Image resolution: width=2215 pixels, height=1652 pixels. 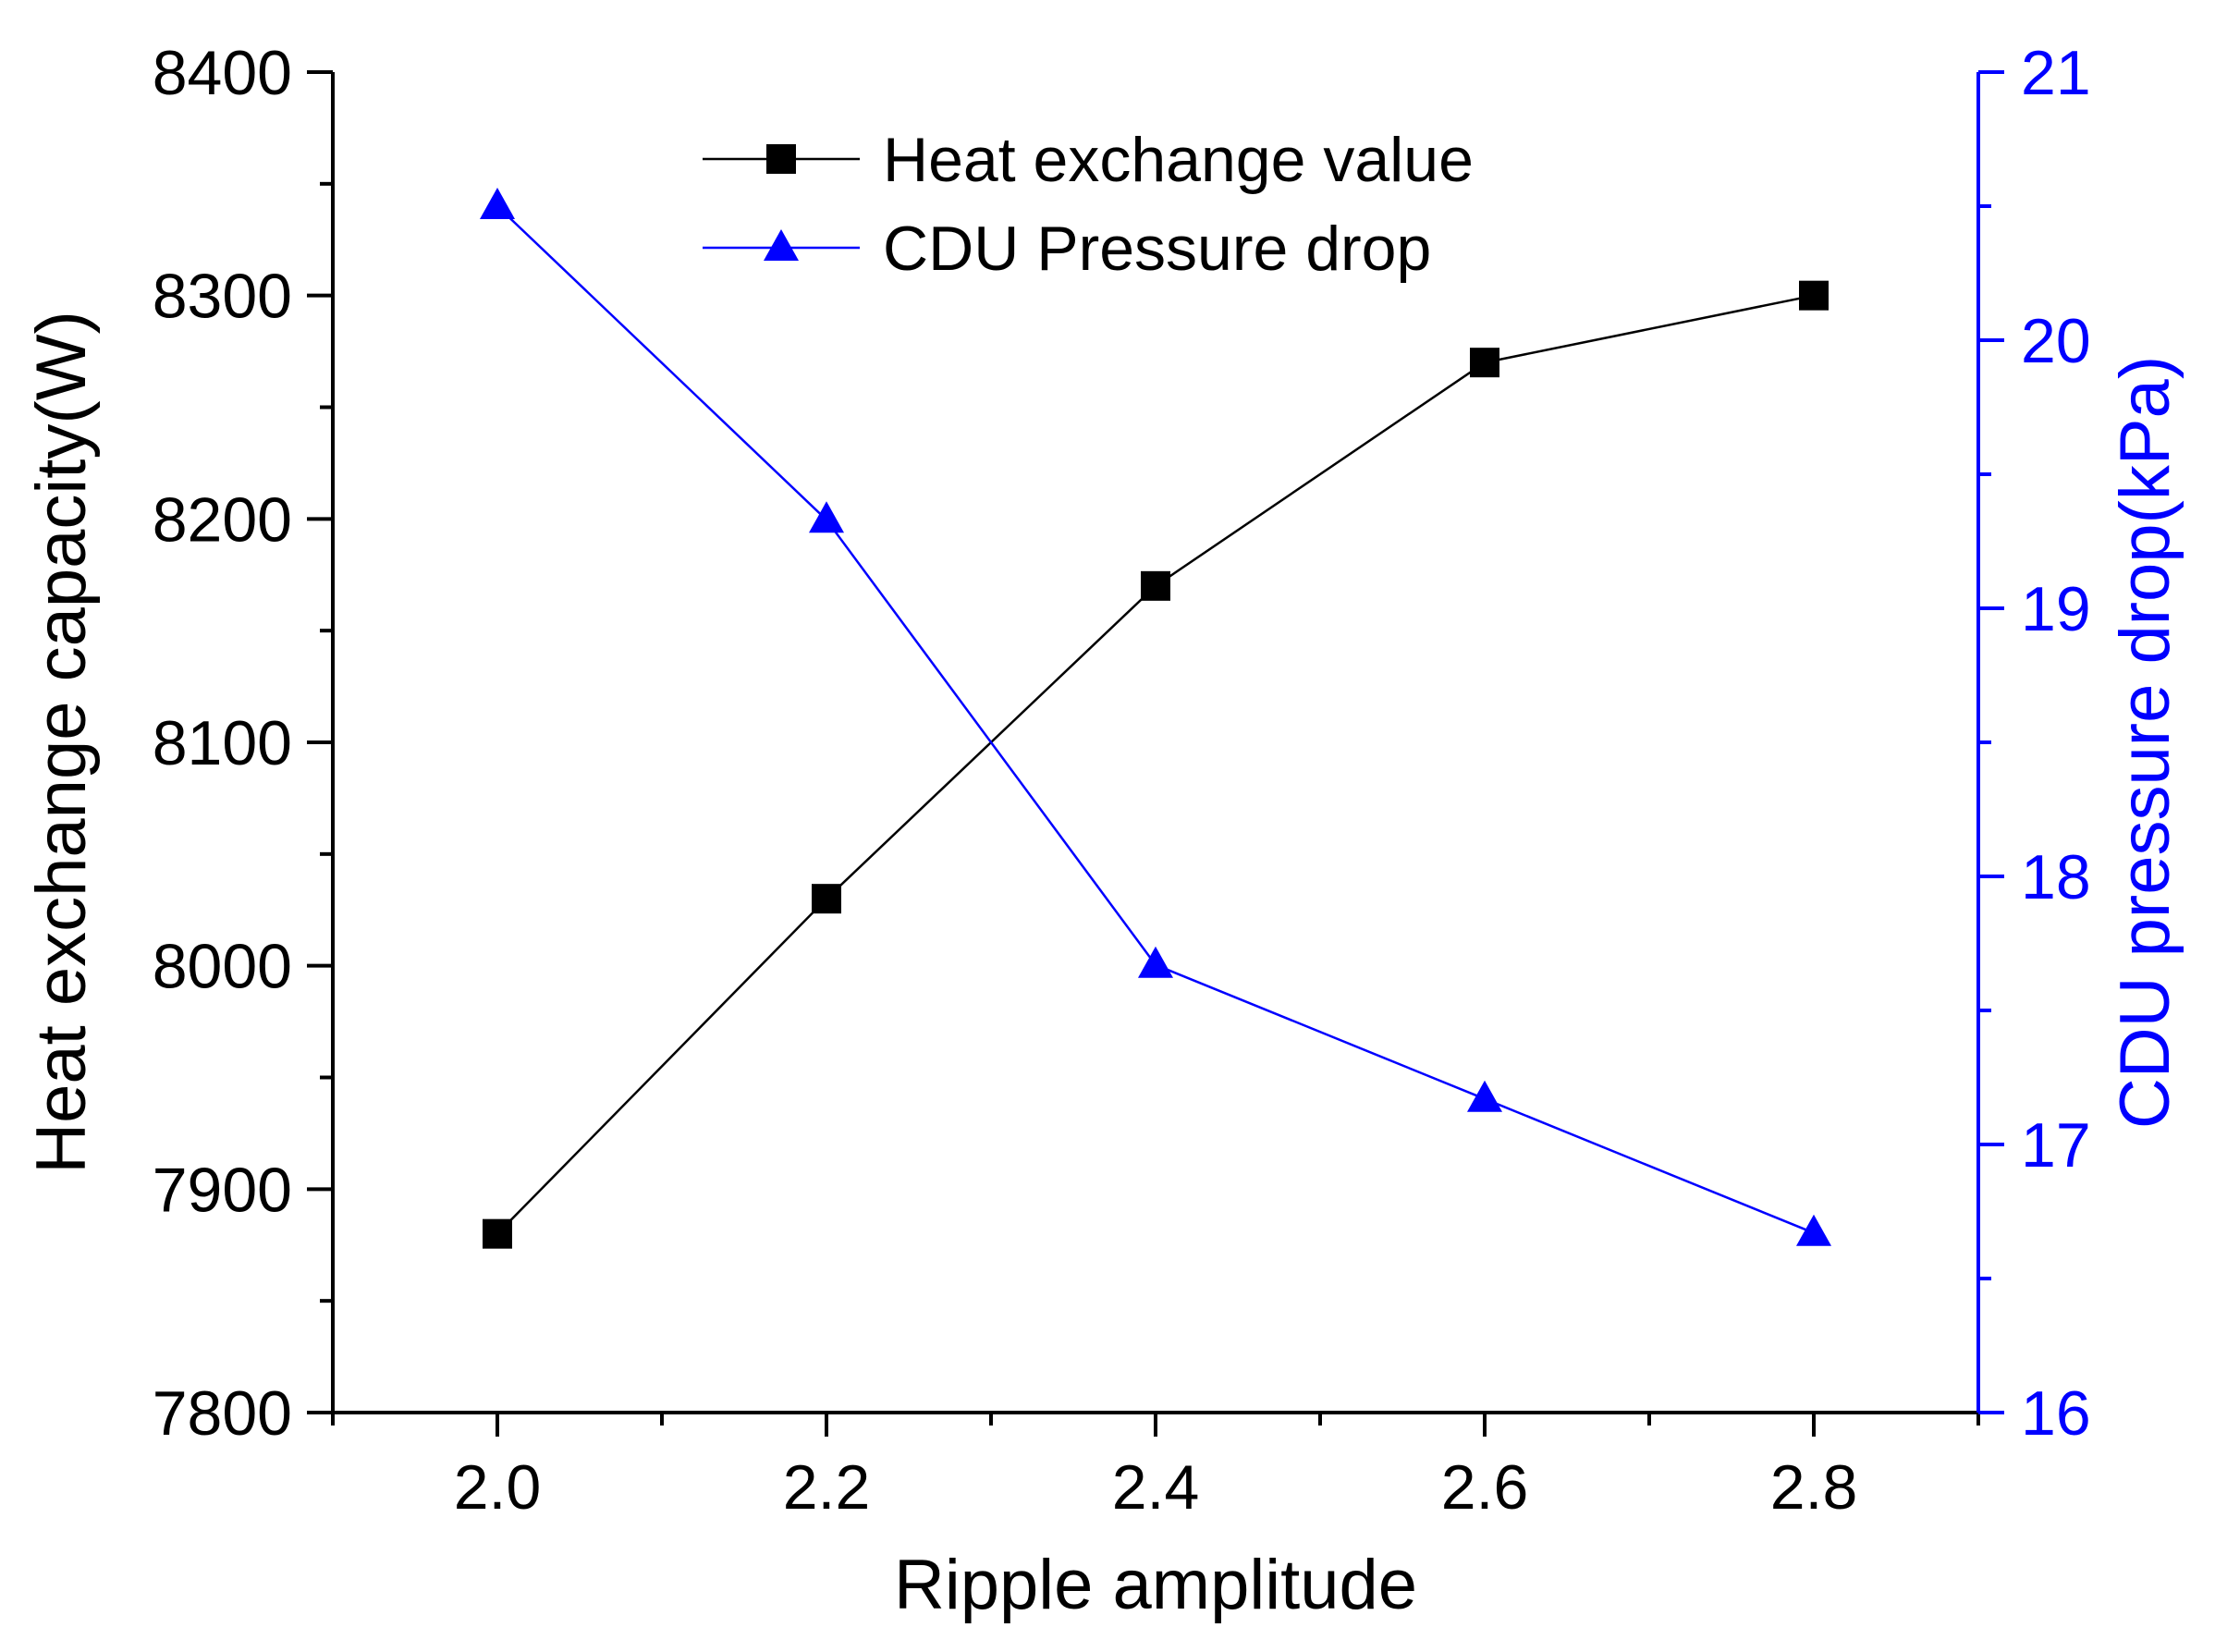 I want to click on legend-triangle-marker, so click(x=781, y=245).